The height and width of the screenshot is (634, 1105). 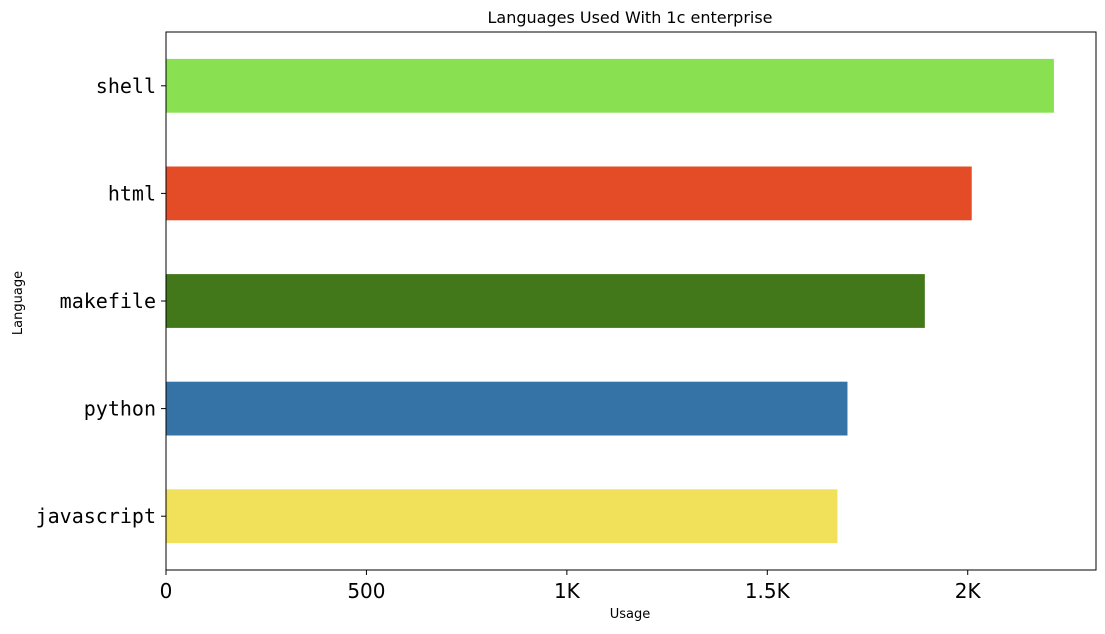 I want to click on x-axis-label: Usage, so click(x=630, y=614).